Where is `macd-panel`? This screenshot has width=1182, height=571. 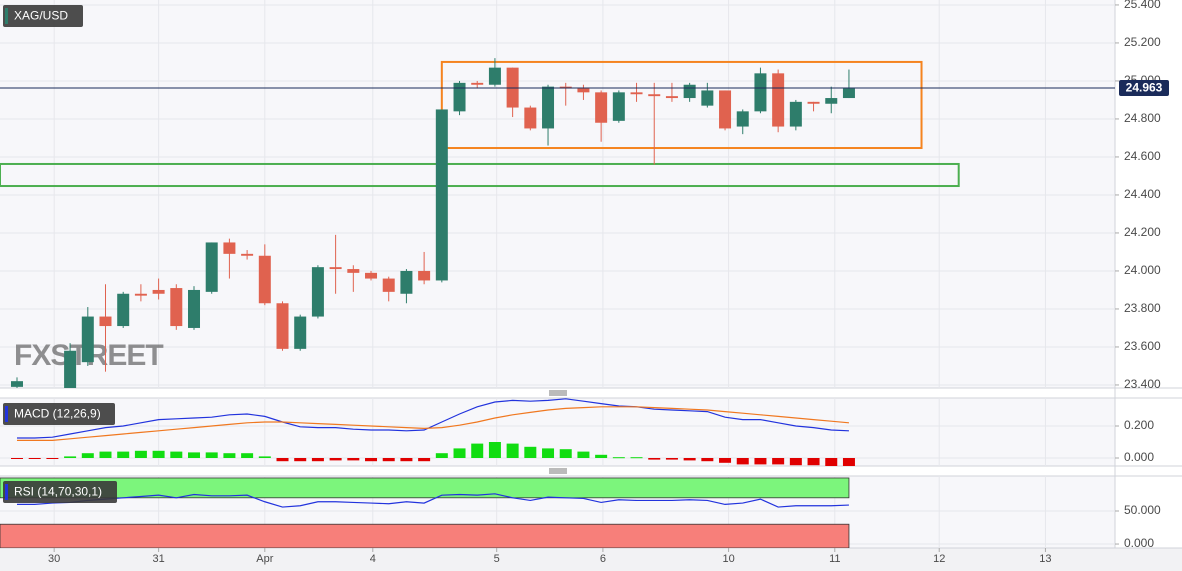
macd-panel is located at coordinates (557, 432).